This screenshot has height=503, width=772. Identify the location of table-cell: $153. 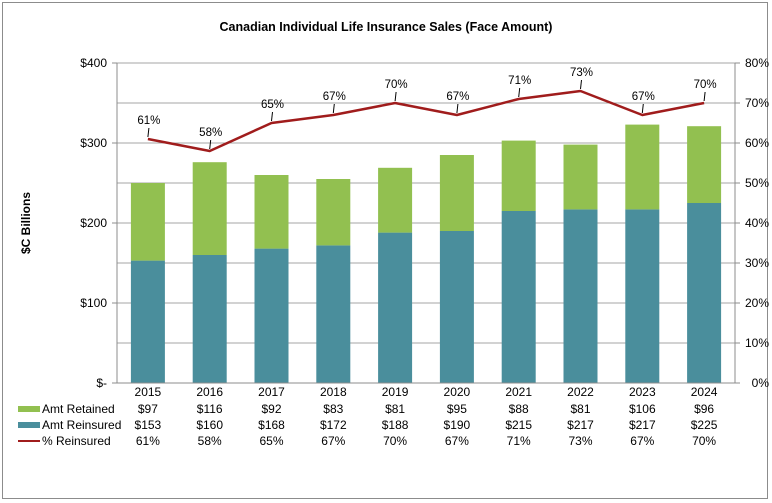
(148, 425).